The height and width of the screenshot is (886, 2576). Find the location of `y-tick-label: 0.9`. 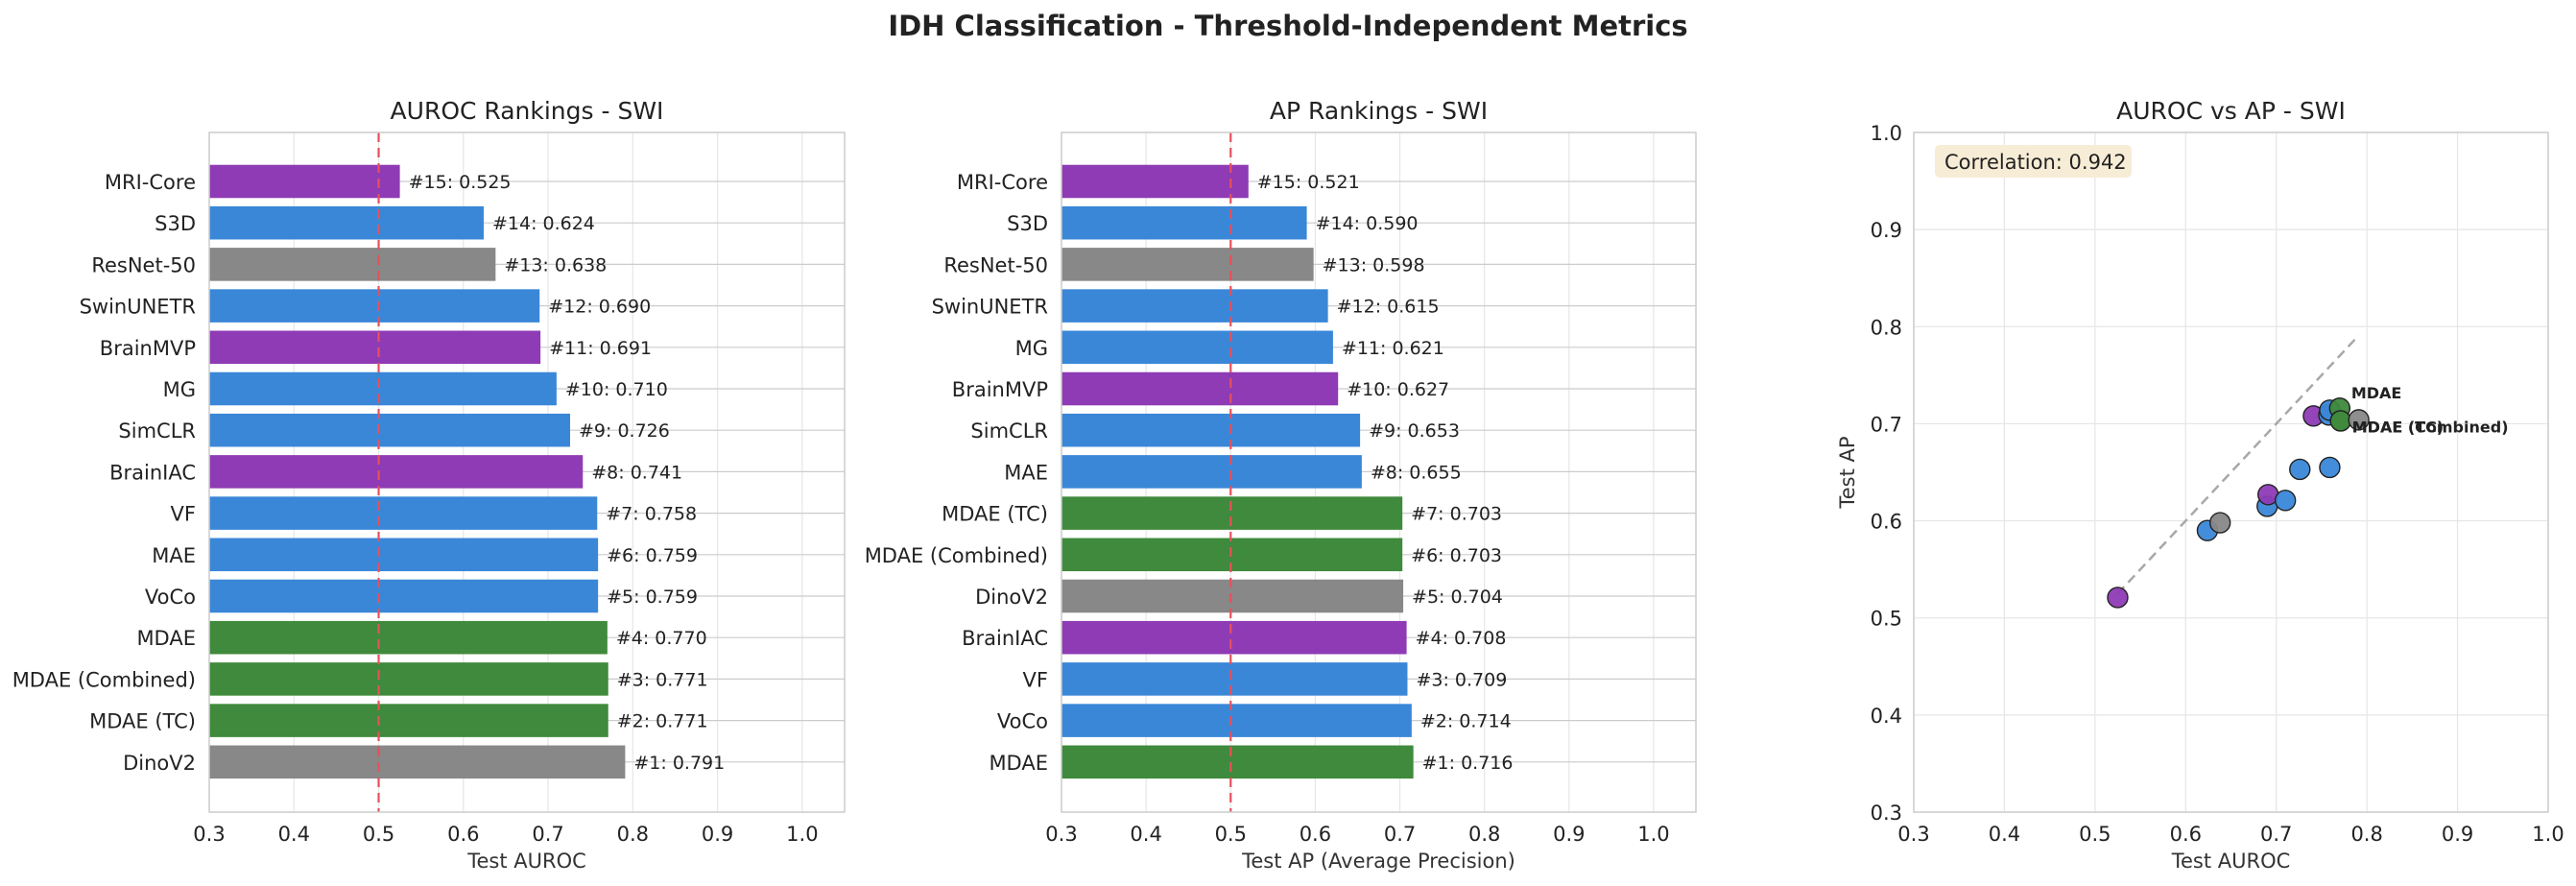

y-tick-label: 0.9 is located at coordinates (1886, 230).